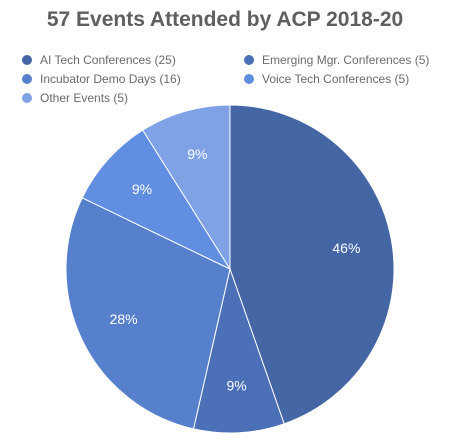  What do you see at coordinates (238, 350) in the screenshot?
I see `pie-slice-emerging-mgr` at bounding box center [238, 350].